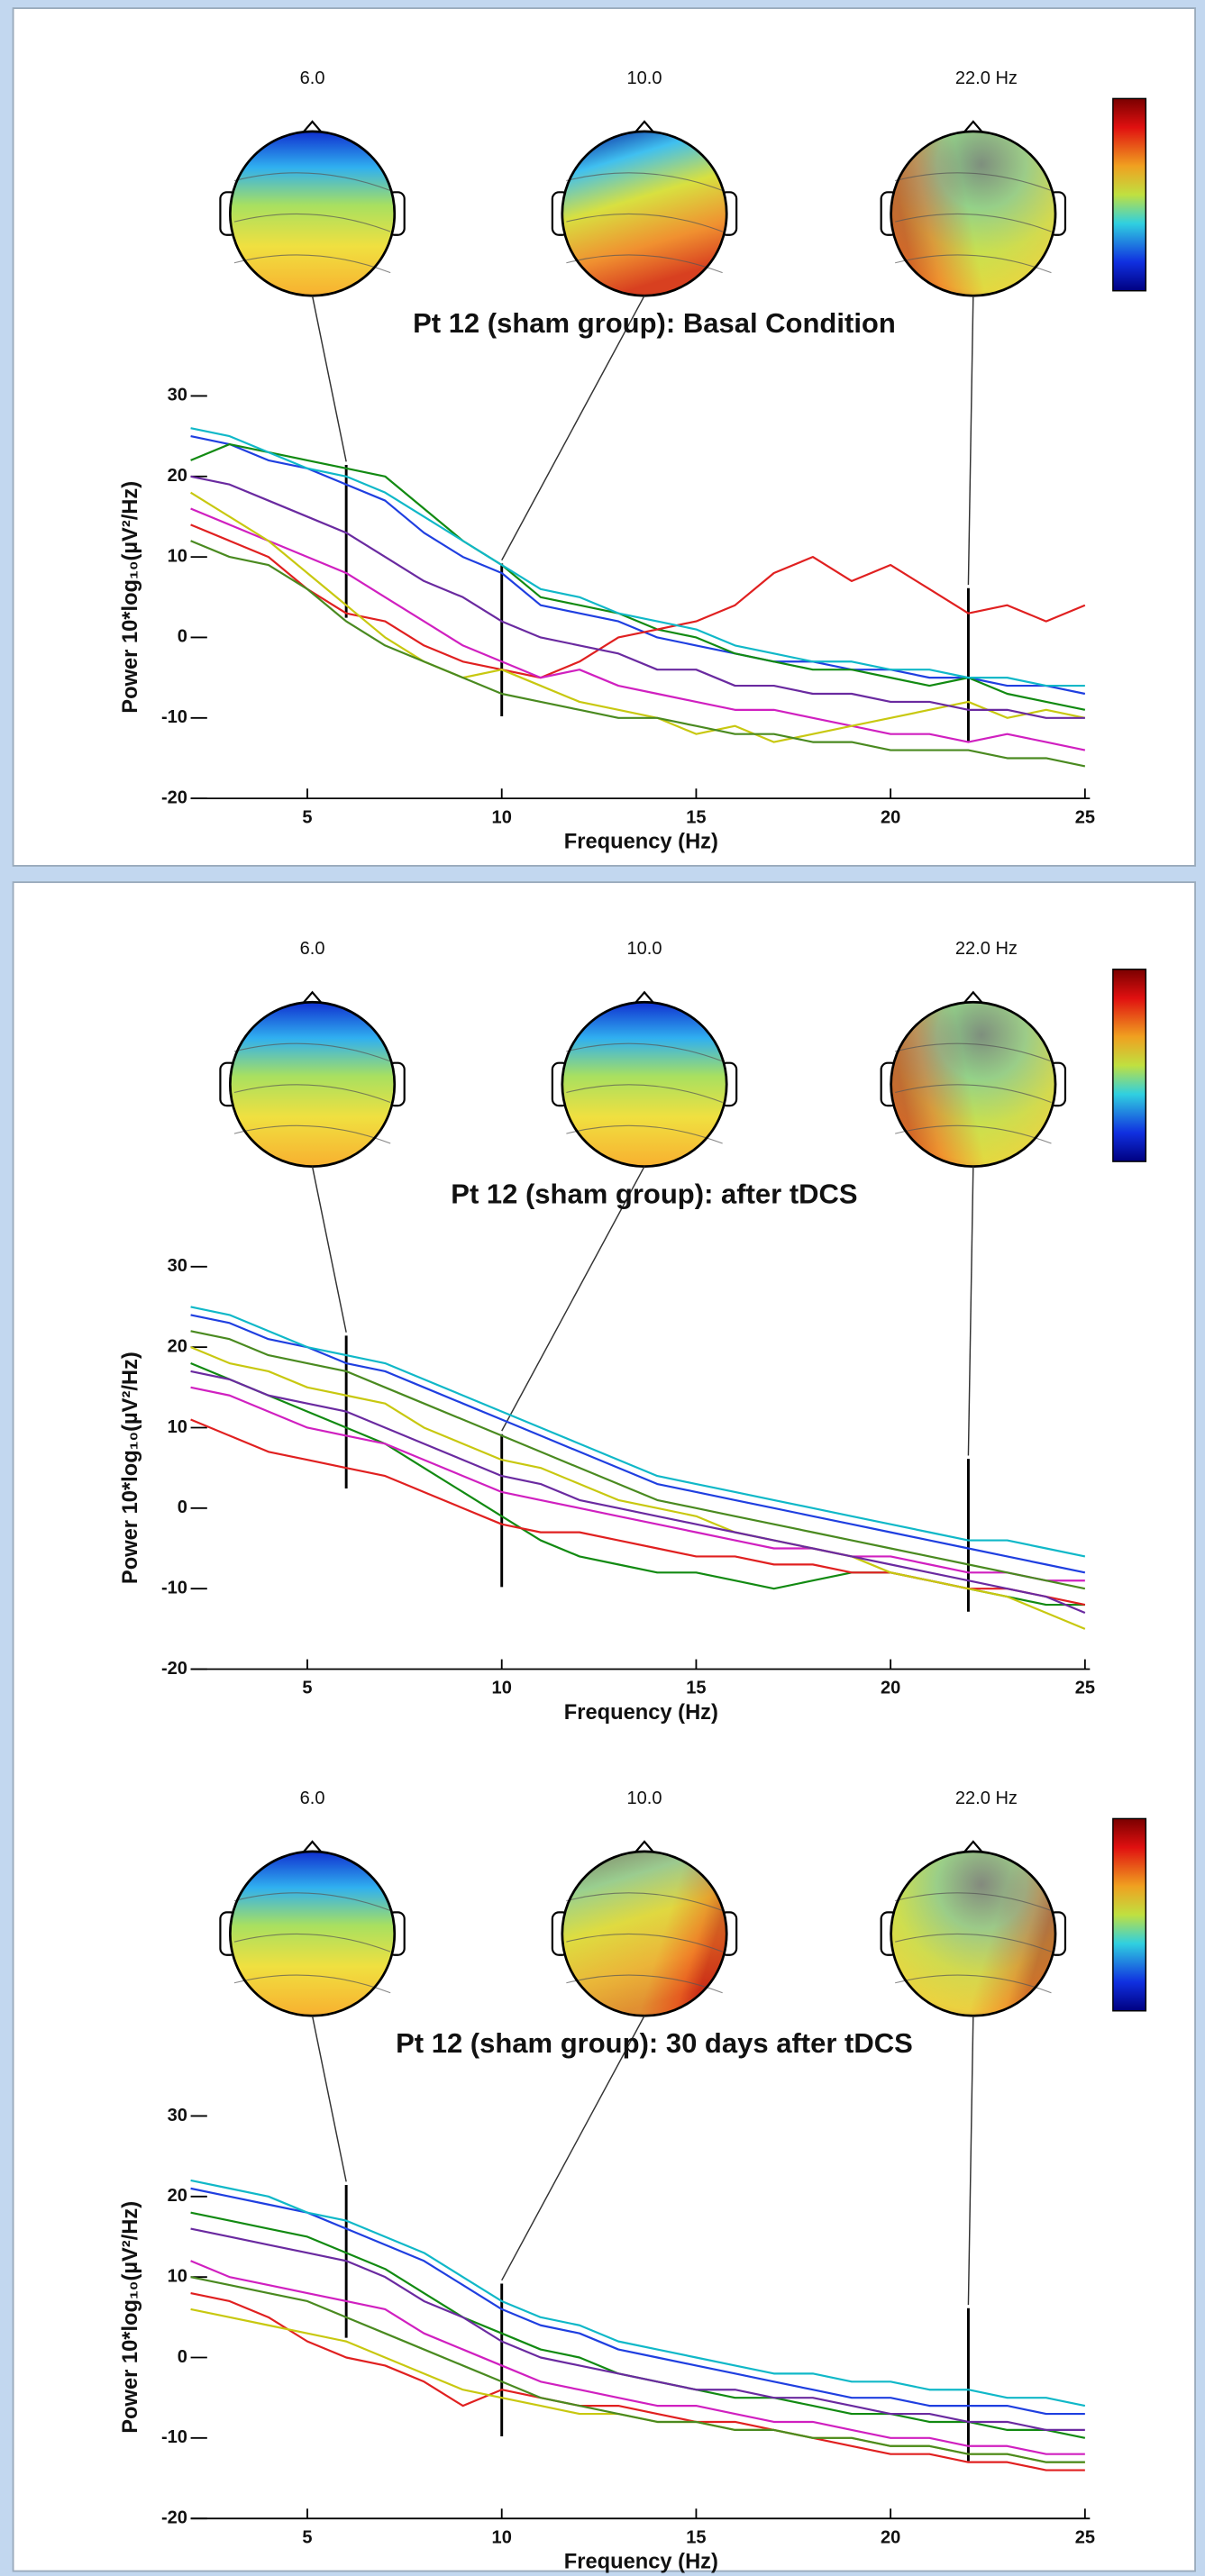 The width and height of the screenshot is (1205, 2576). What do you see at coordinates (178, 476) in the screenshot?
I see `y-tick-label: 20` at bounding box center [178, 476].